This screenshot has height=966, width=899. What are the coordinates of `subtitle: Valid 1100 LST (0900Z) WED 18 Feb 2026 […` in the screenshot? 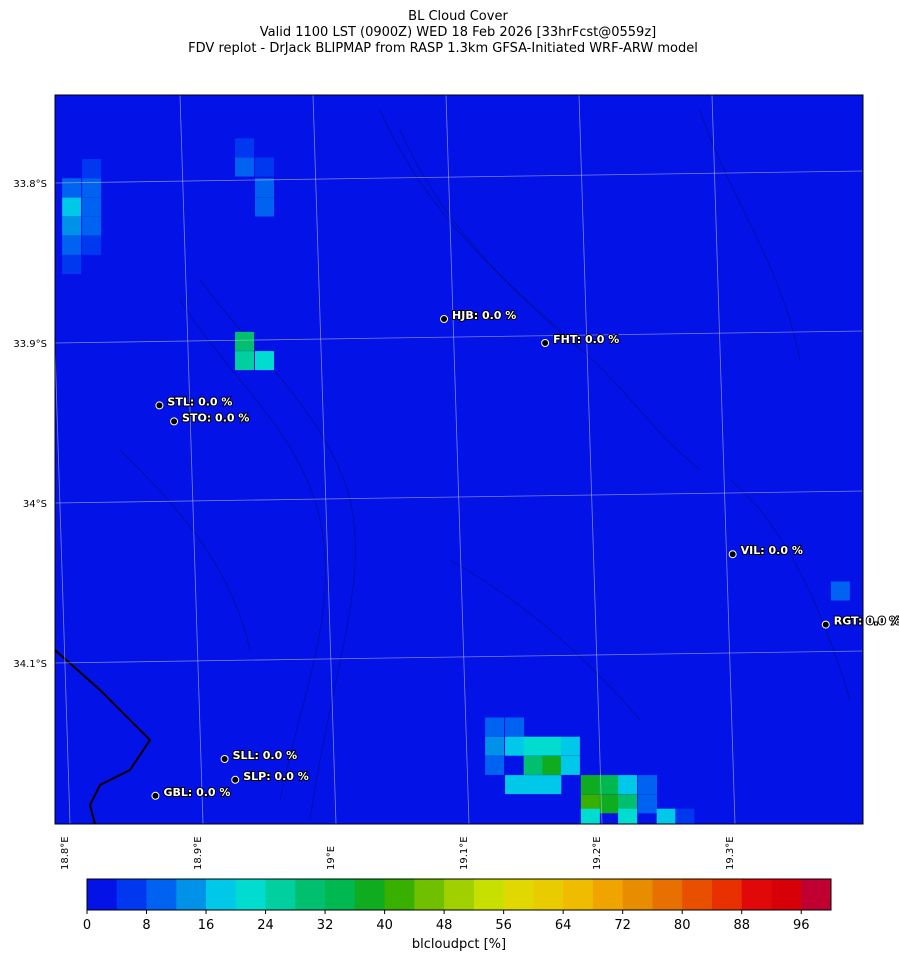 It's located at (458, 32).